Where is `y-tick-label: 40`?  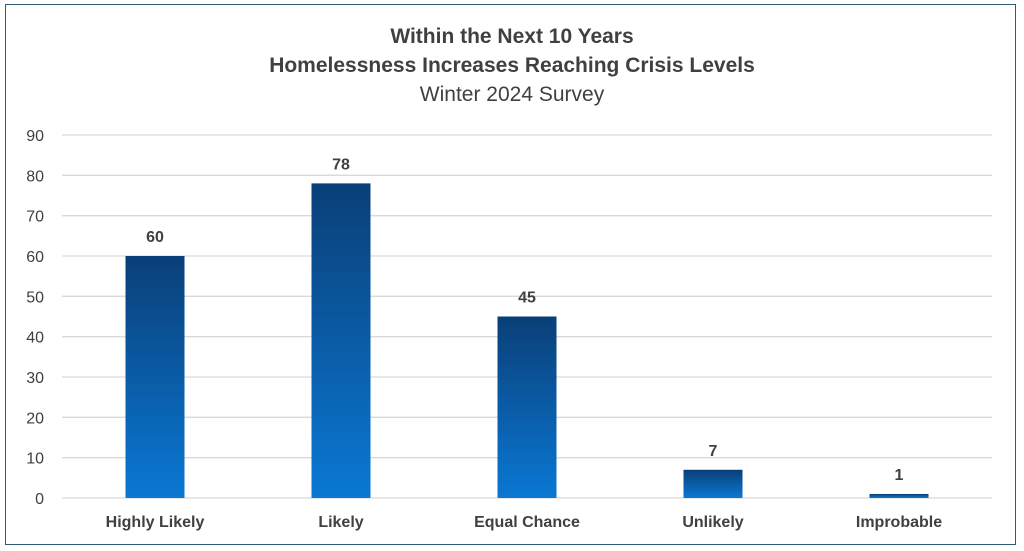 y-tick-label: 40 is located at coordinates (35, 338).